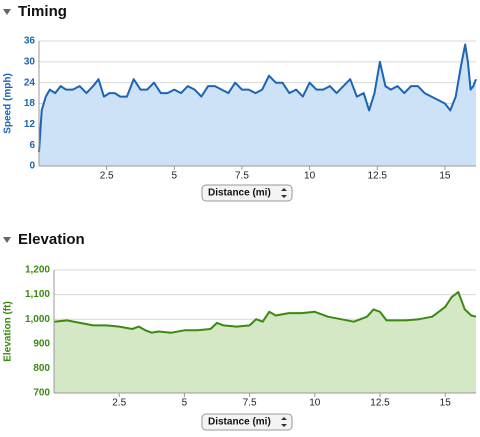 The image size is (480, 437). Describe the element at coordinates (8, 331) in the screenshot. I see `y-axis-label: Elevation (ft)` at that location.